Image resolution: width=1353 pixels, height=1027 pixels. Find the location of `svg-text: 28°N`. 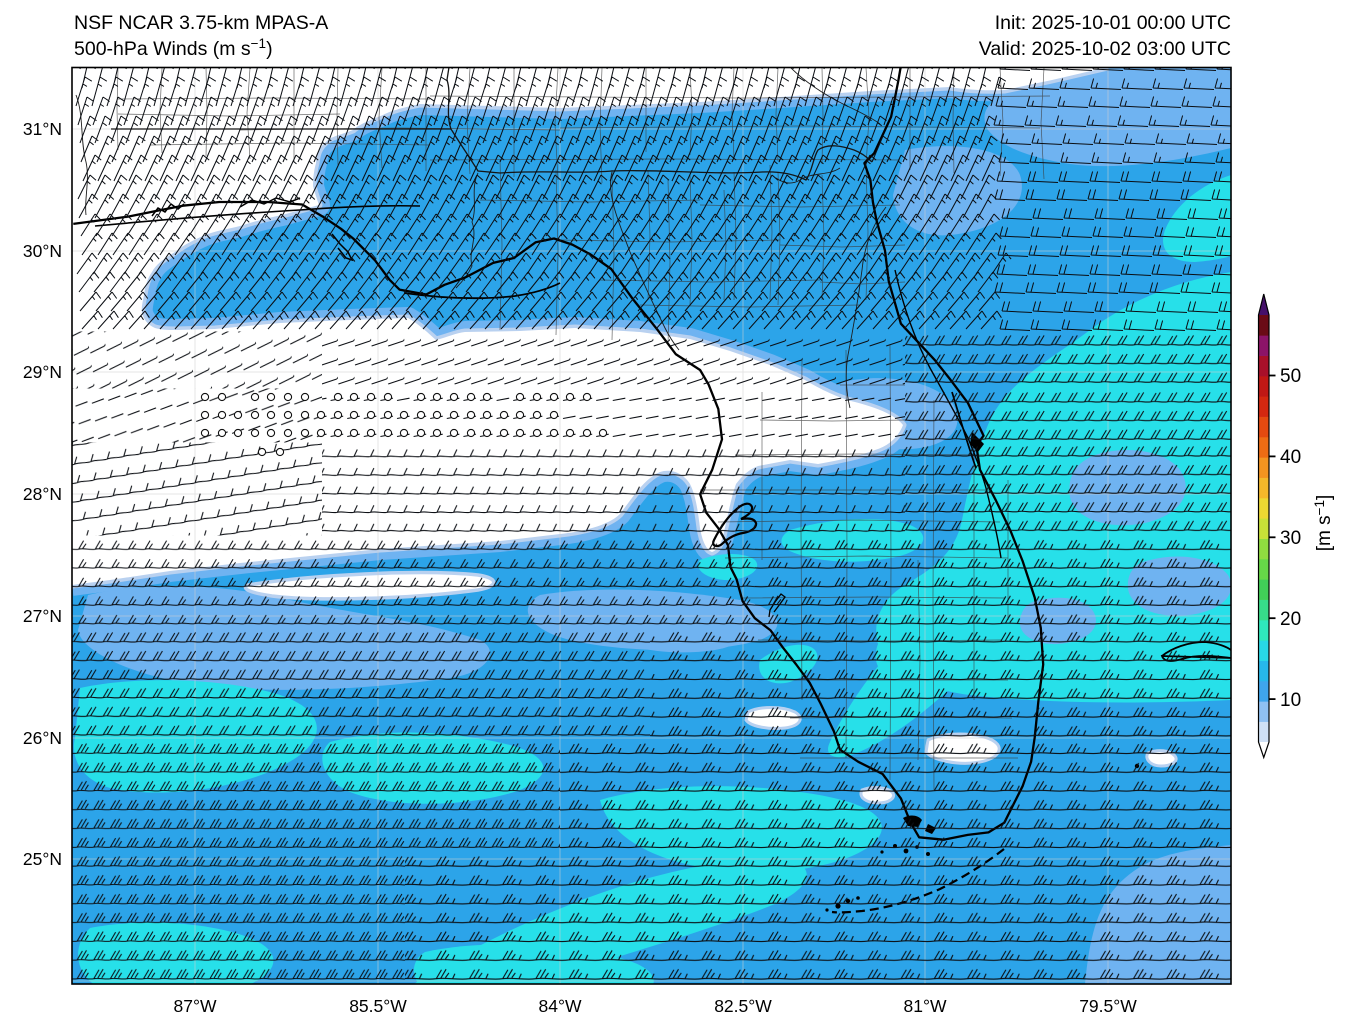

svg-text: 28°N is located at coordinates (42, 494).